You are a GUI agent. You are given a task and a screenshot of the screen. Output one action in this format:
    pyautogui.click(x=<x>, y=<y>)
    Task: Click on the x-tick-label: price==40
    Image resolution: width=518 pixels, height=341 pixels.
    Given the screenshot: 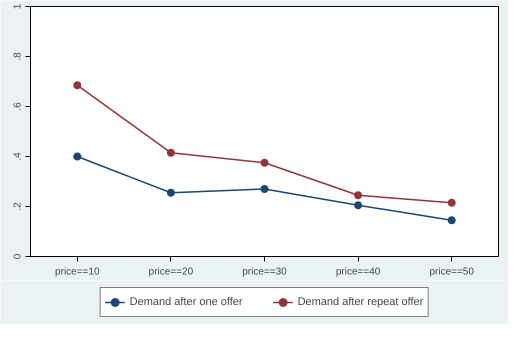 What is the action you would take?
    pyautogui.click(x=358, y=272)
    